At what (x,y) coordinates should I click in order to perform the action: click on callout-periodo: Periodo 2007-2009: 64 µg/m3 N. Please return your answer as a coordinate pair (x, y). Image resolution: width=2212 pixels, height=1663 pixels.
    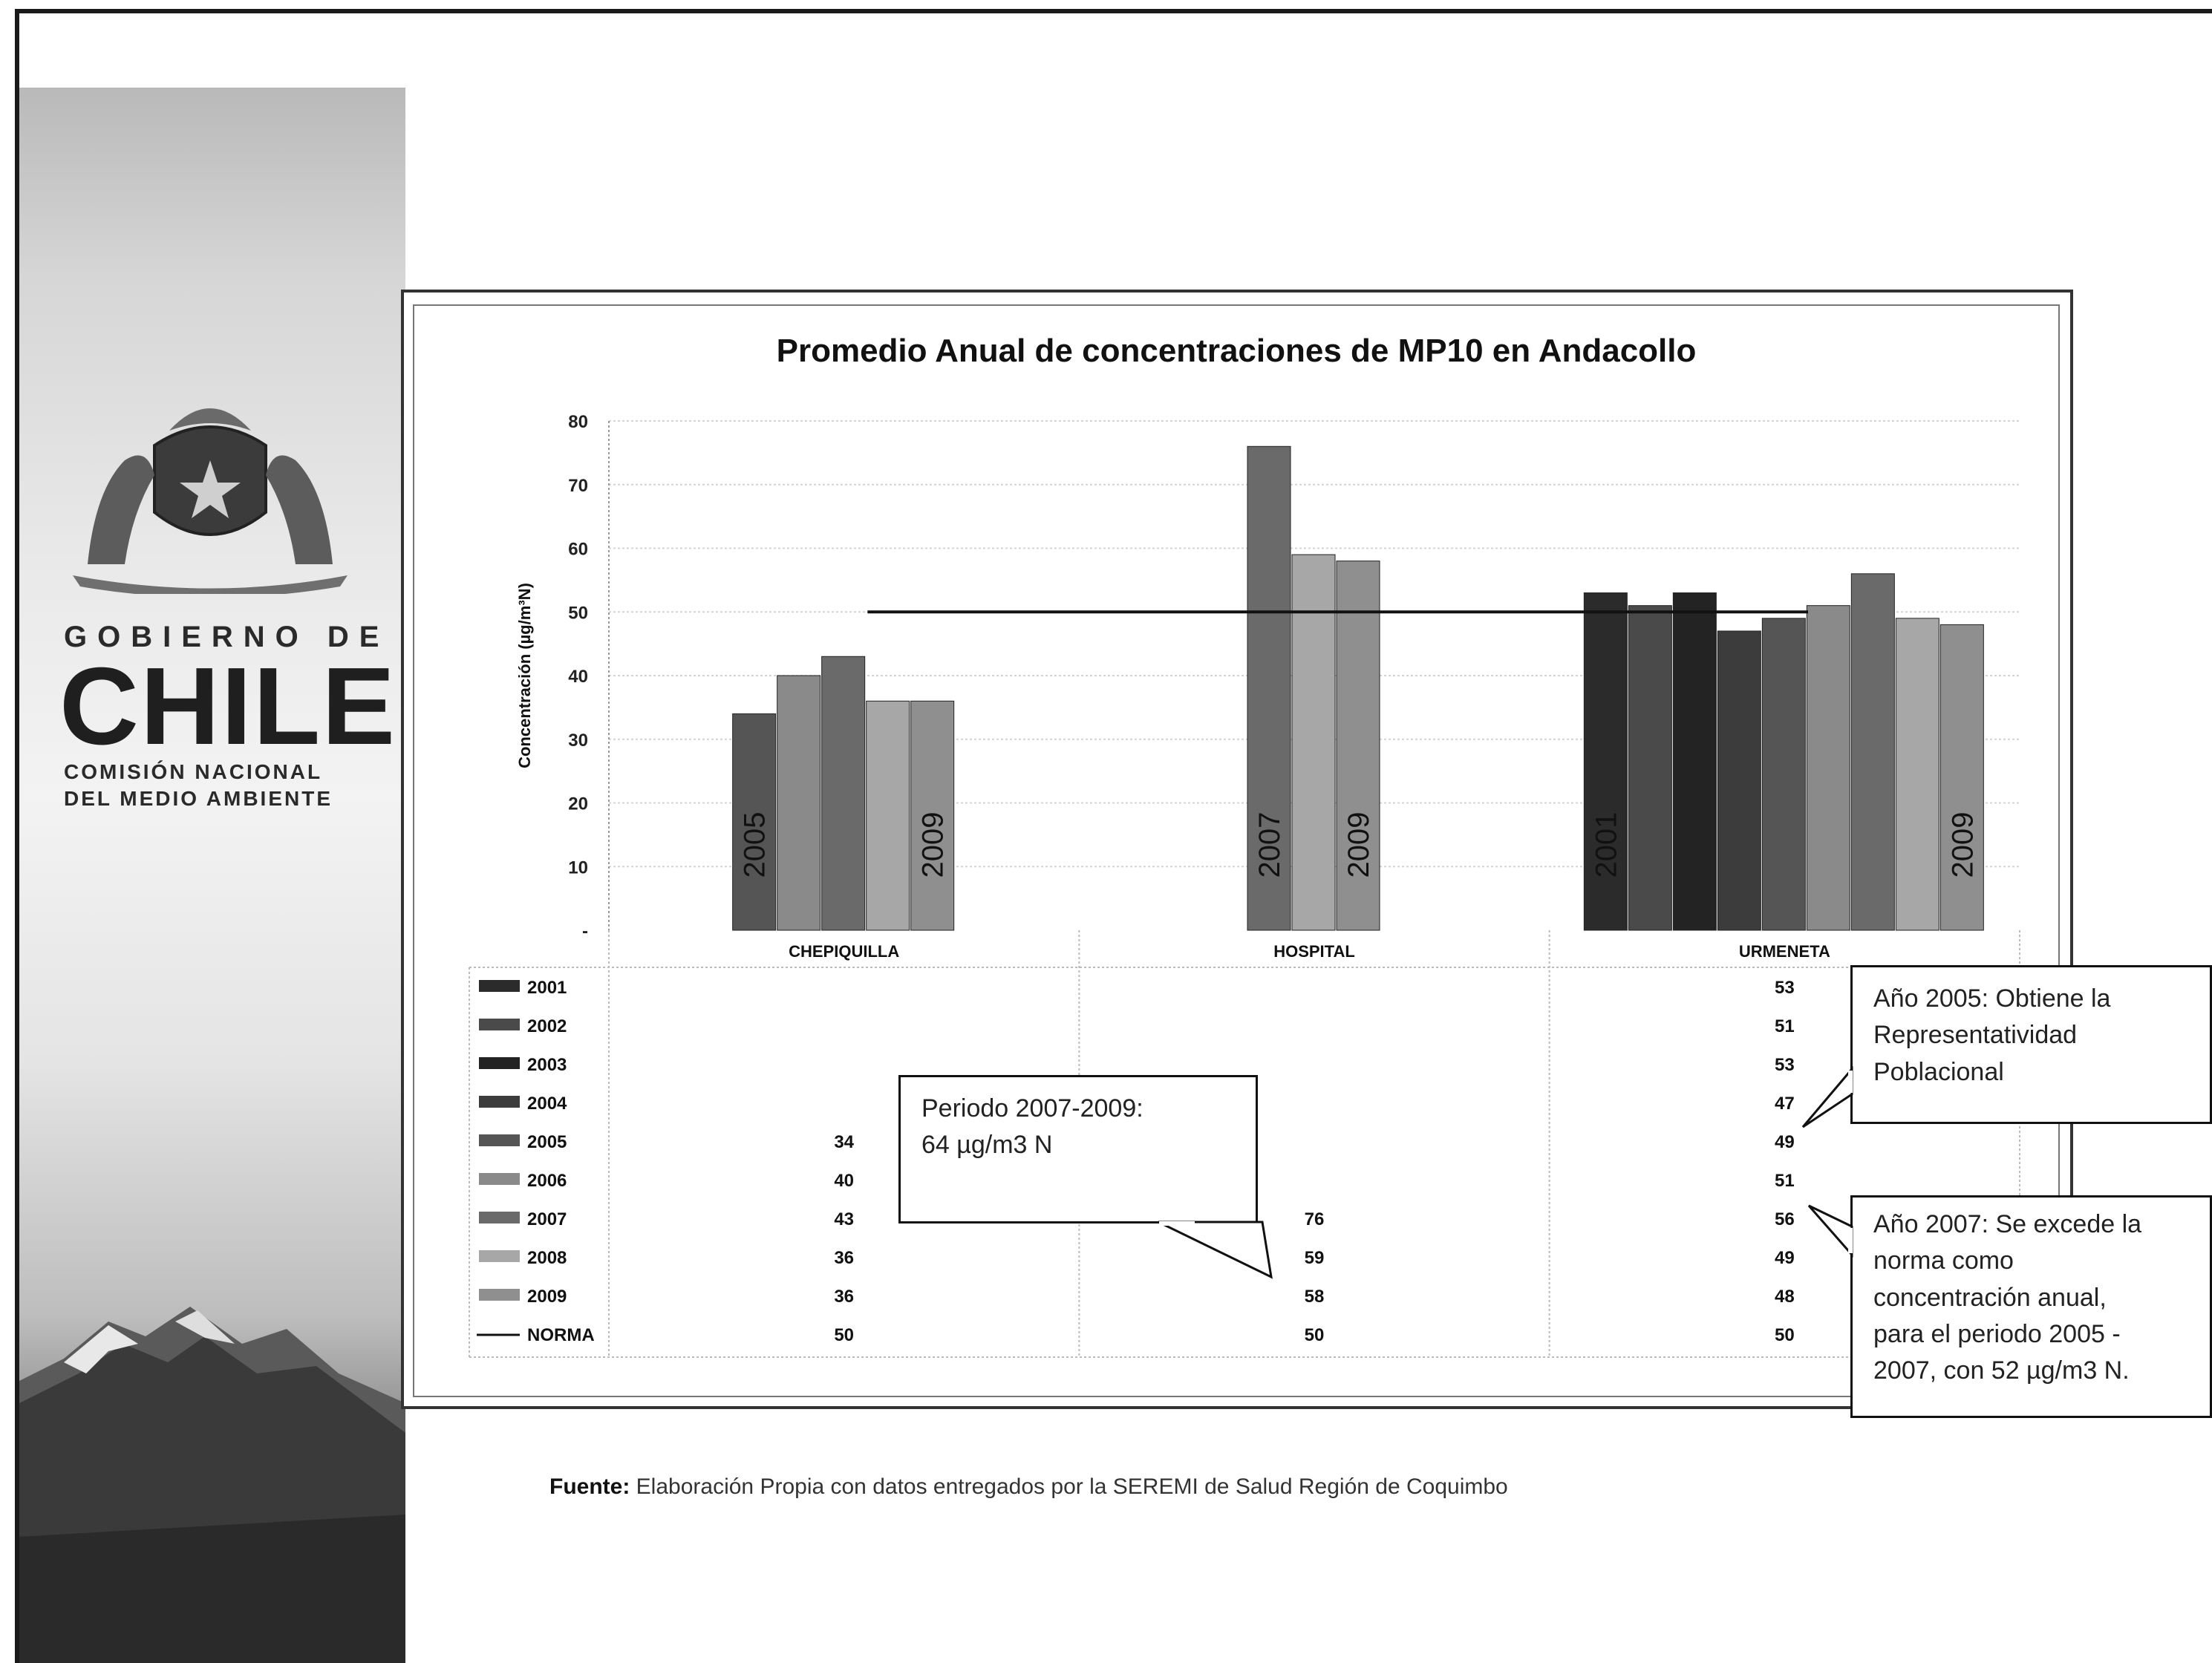
    Looking at the image, I should click on (1078, 1149).